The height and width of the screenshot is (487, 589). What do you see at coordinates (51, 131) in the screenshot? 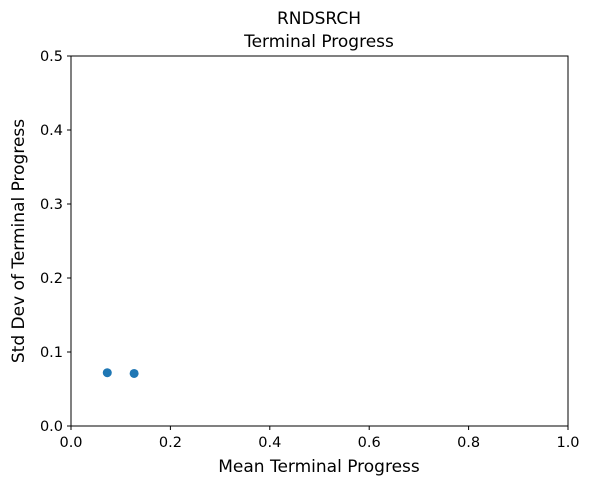
I see `y-tick-label: 0.4` at bounding box center [51, 131].